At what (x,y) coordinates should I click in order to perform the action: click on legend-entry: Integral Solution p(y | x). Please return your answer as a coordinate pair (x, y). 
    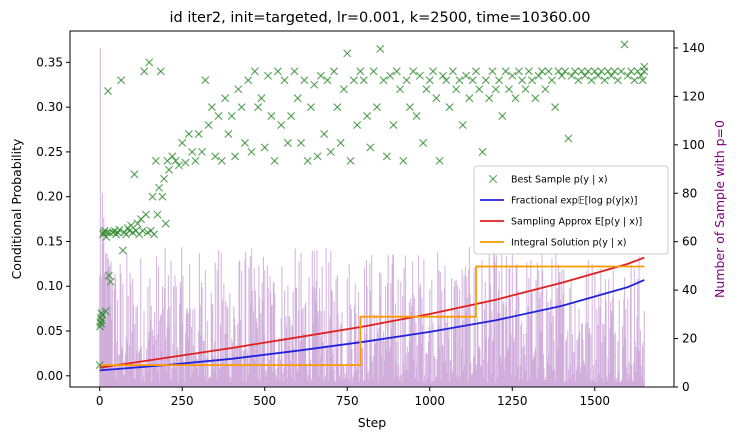
    Looking at the image, I should click on (553, 243).